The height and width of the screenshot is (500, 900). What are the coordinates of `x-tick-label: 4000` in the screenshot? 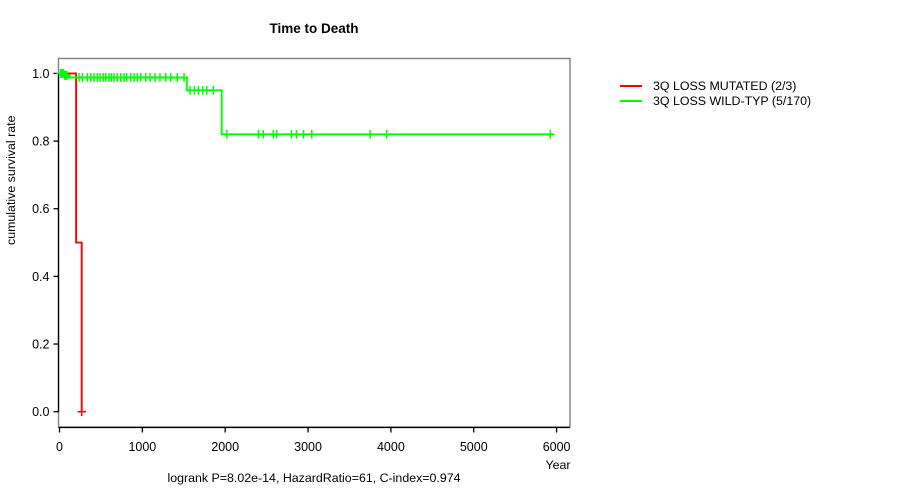 It's located at (391, 447).